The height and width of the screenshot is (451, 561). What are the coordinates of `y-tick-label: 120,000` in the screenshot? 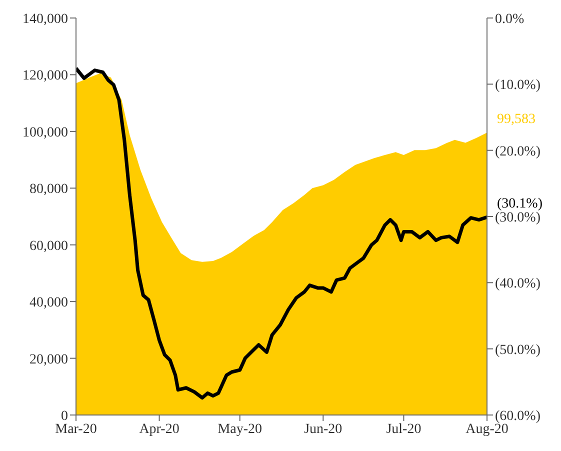 It's located at (45, 76).